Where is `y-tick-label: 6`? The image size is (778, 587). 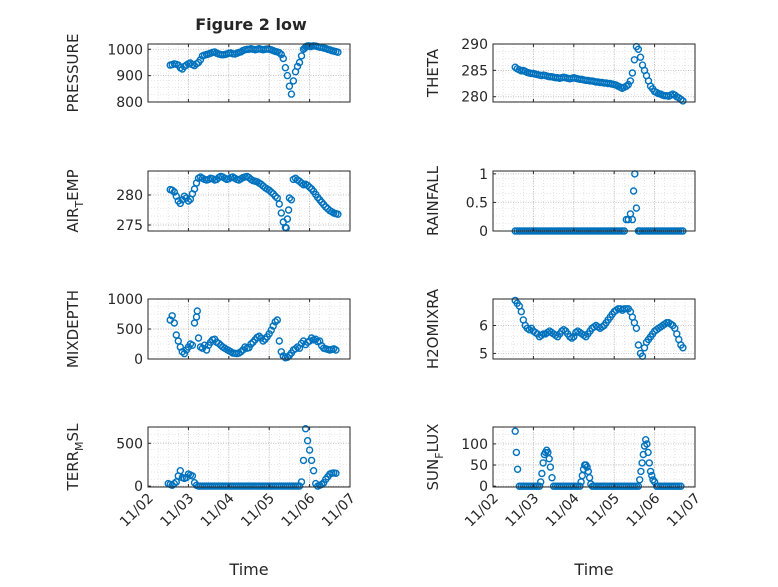
y-tick-label: 6 is located at coordinates (483, 327).